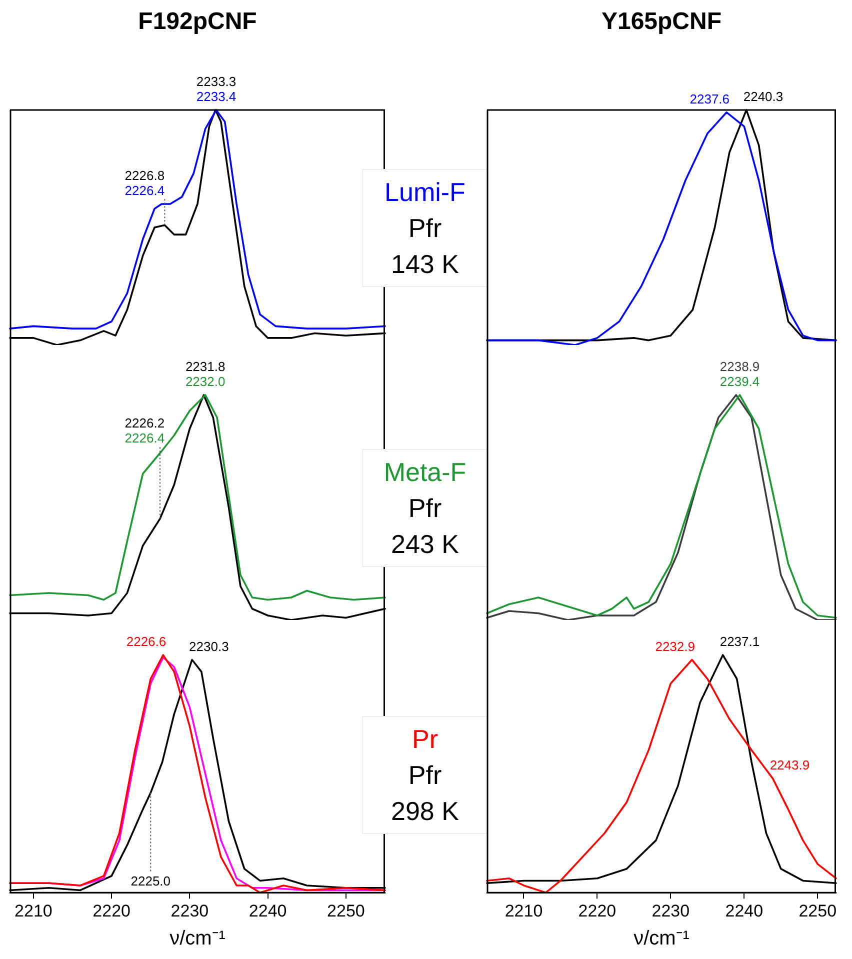  Describe the element at coordinates (144, 422) in the screenshot. I see `annotation: 2226.2` at that location.